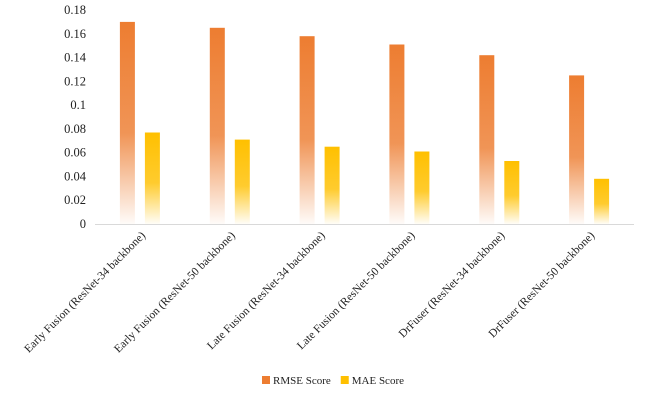 The width and height of the screenshot is (649, 403). Describe the element at coordinates (344, 380) in the screenshot. I see `legend-swatch-mae` at that location.